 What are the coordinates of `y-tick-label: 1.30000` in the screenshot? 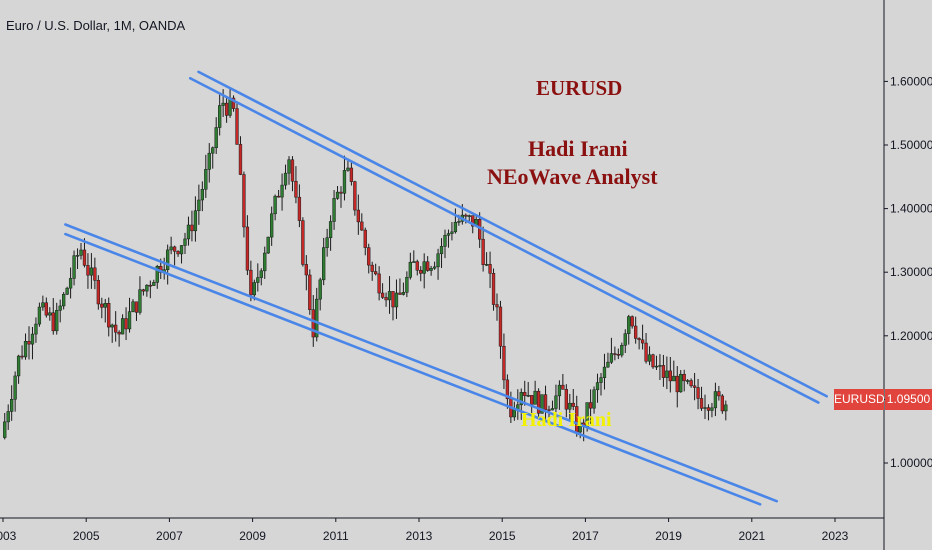 It's located at (911, 272).